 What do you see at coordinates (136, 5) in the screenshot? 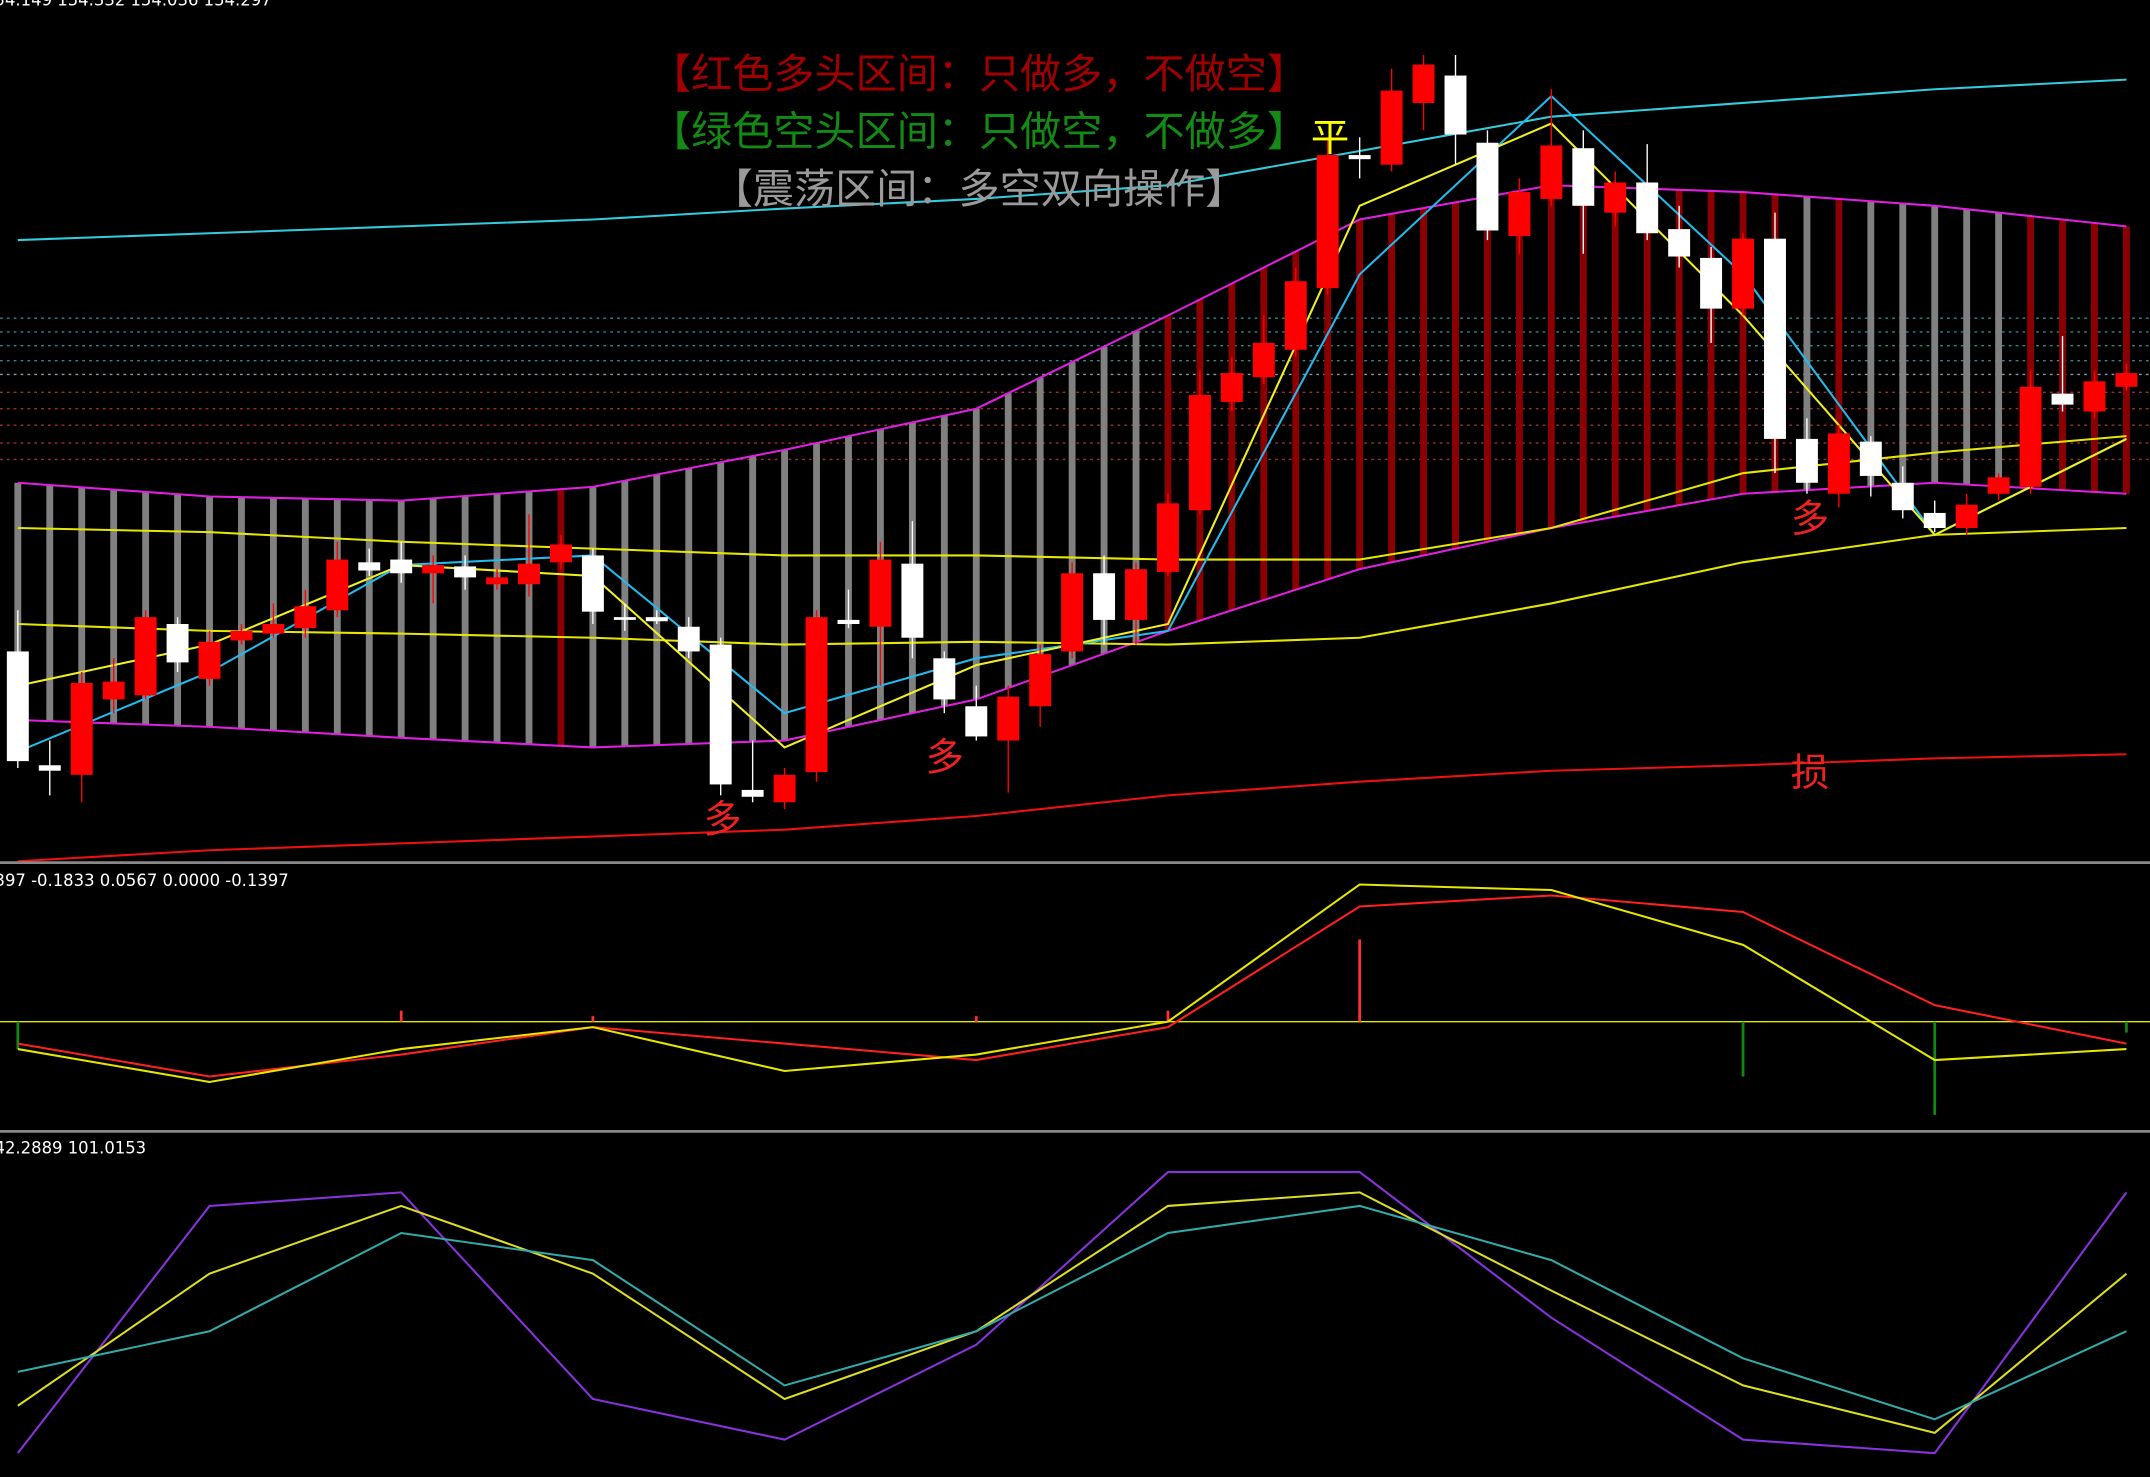
I see `price-readout: 54.149 154.332 154.036 154.297` at bounding box center [136, 5].